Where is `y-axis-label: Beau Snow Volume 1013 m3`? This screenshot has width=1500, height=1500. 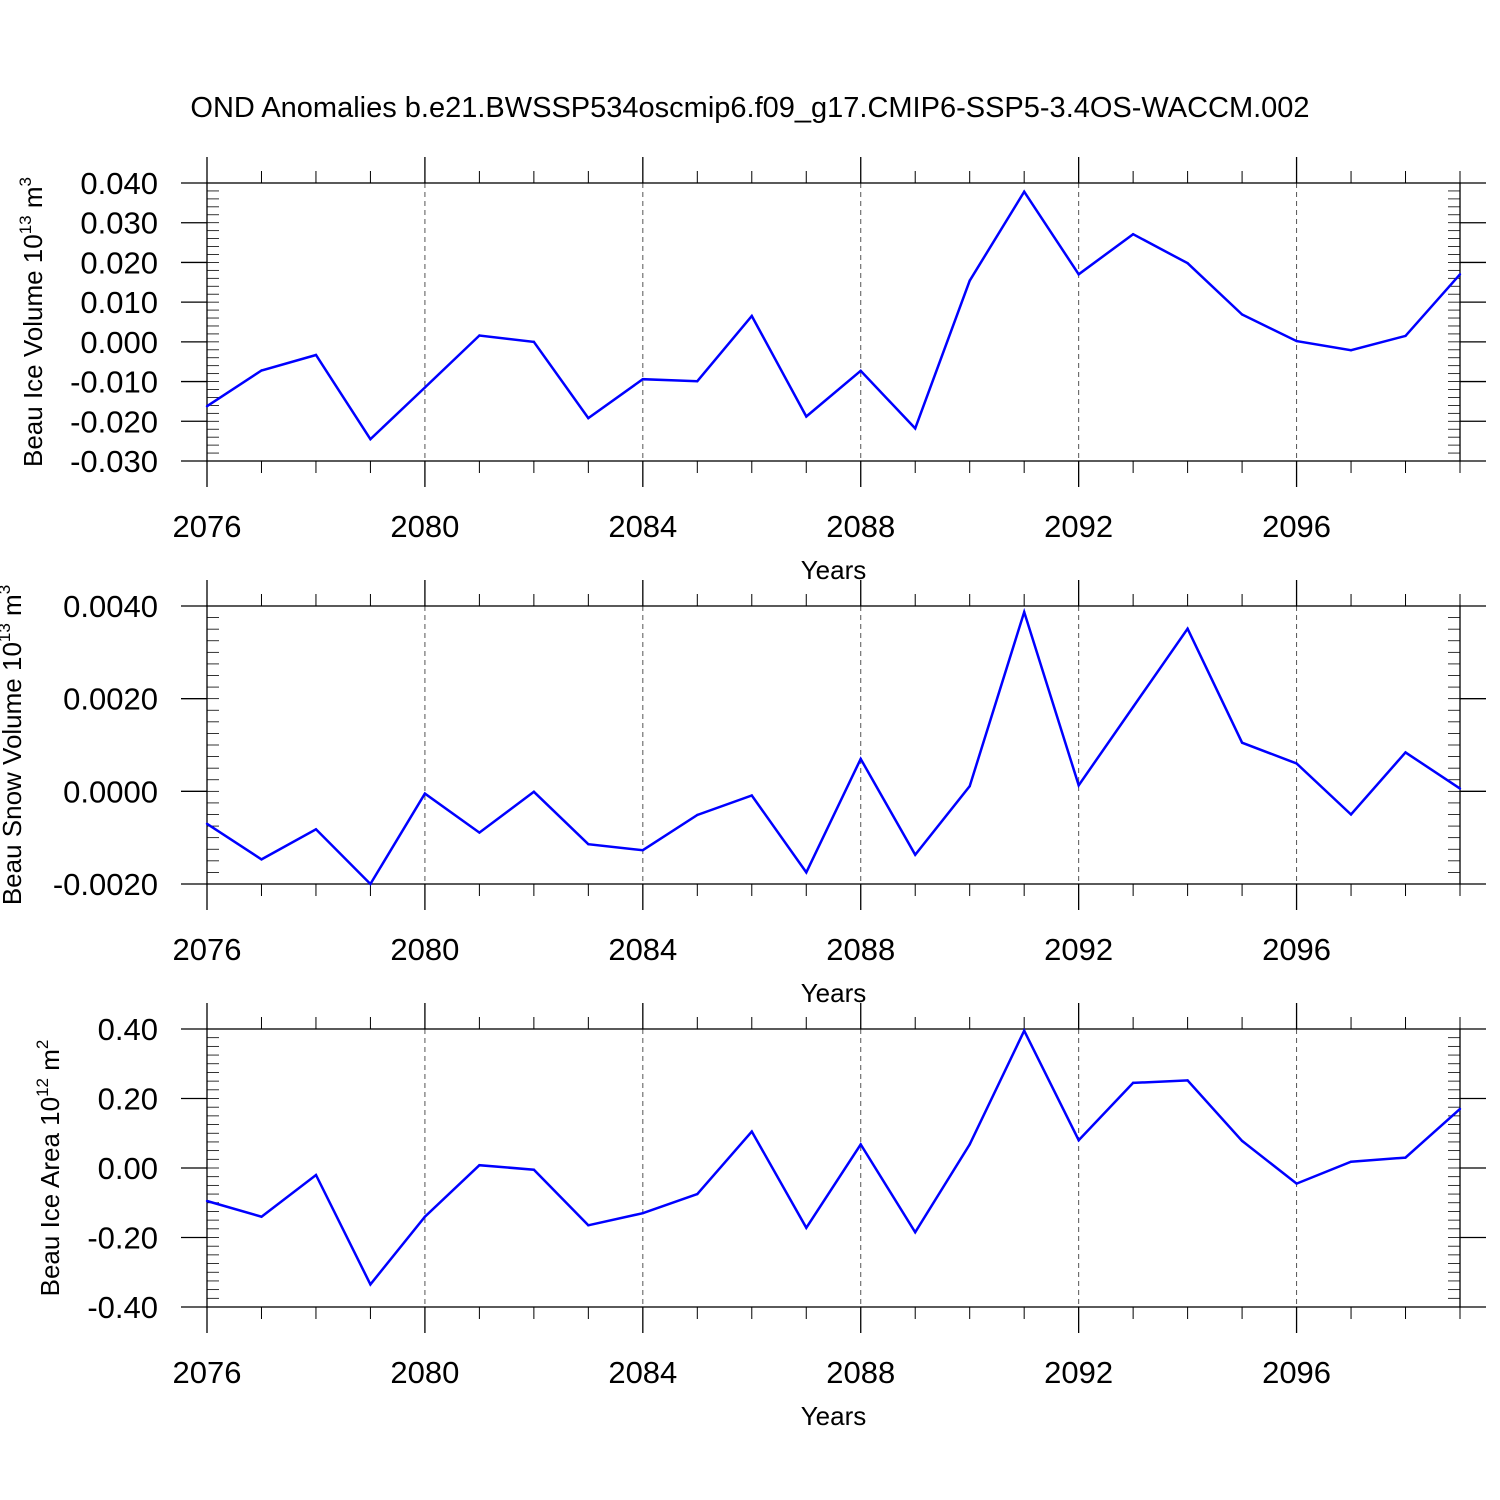
y-axis-label: Beau Snow Volume 1013 m3 is located at coordinates (13, 745).